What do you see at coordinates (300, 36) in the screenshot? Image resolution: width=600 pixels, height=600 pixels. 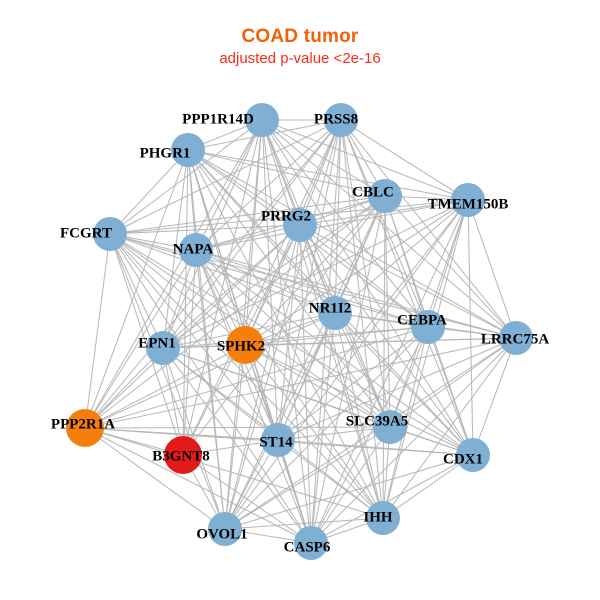 I see `page-title: COAD tumor` at bounding box center [300, 36].